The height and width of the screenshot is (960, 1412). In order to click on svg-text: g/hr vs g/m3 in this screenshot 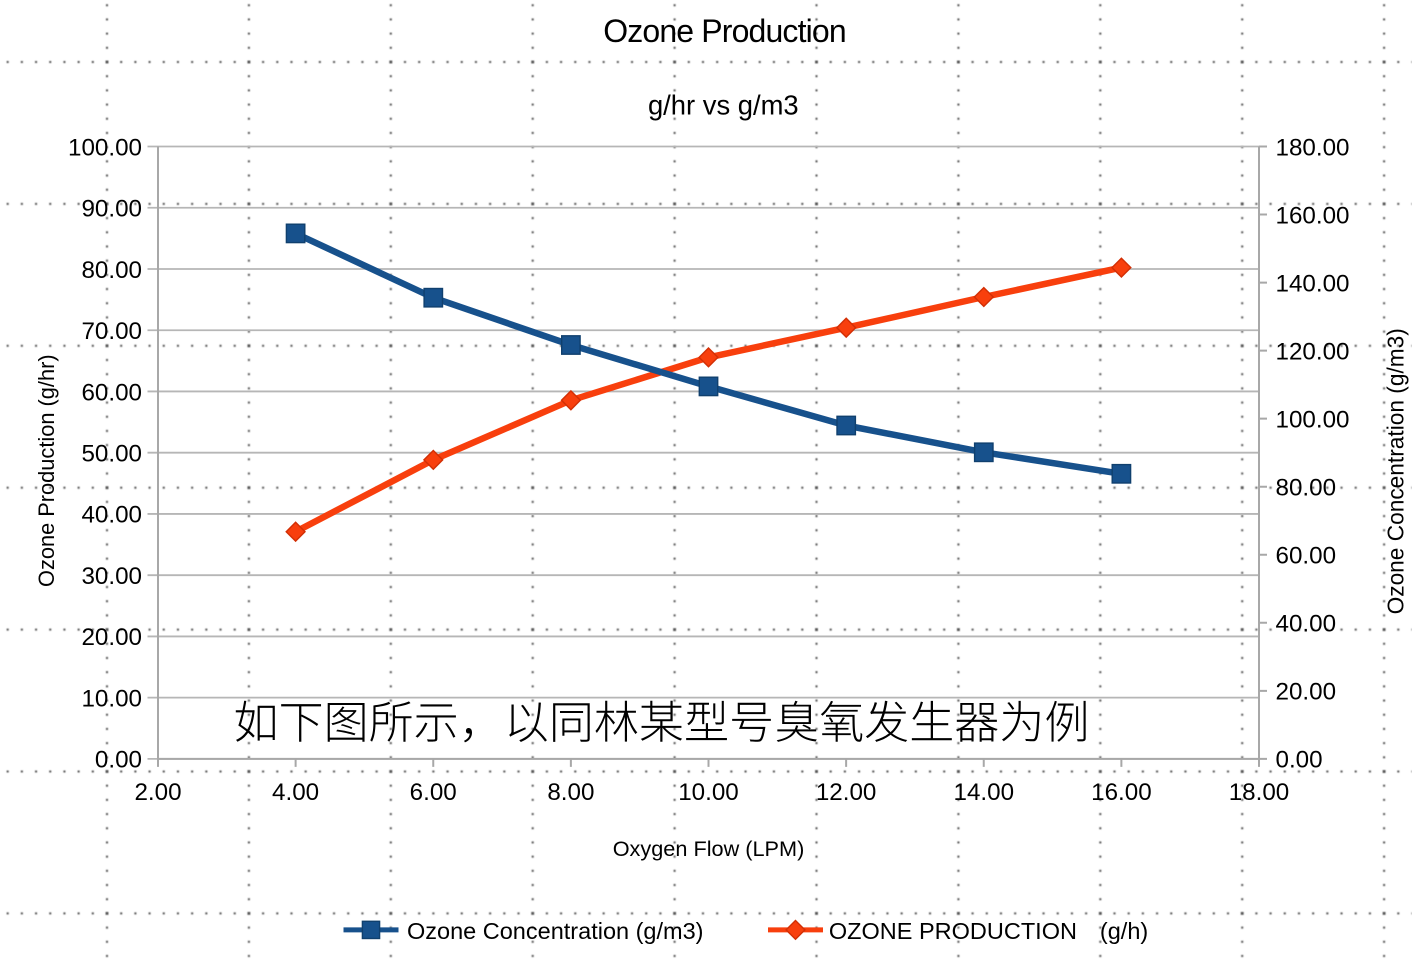, I will do `click(723, 105)`.